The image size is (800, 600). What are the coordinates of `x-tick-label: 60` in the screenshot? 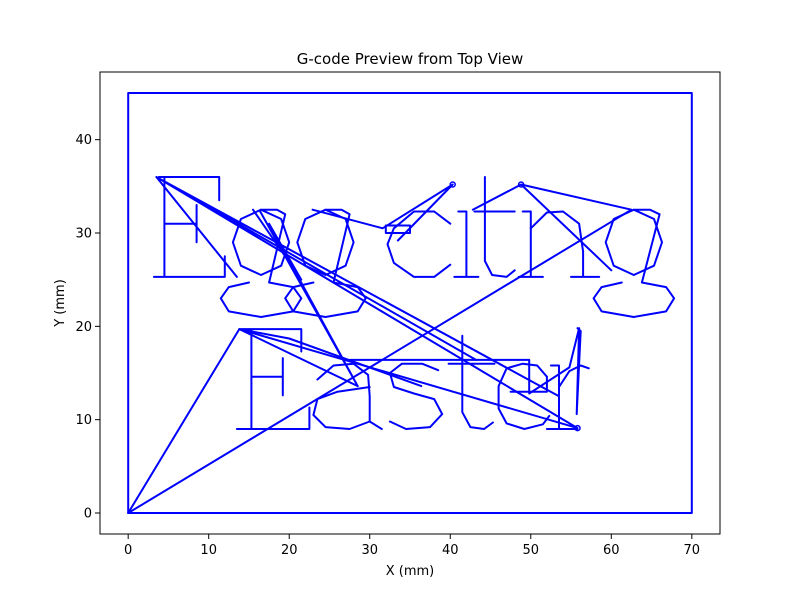 It's located at (611, 550).